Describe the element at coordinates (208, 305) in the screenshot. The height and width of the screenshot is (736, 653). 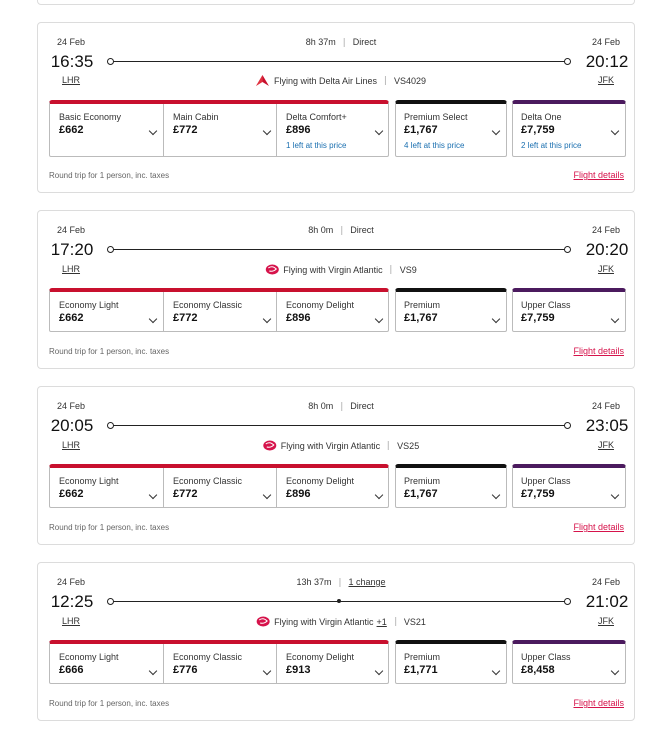
I see `fare-name: Economy Classic` at that location.